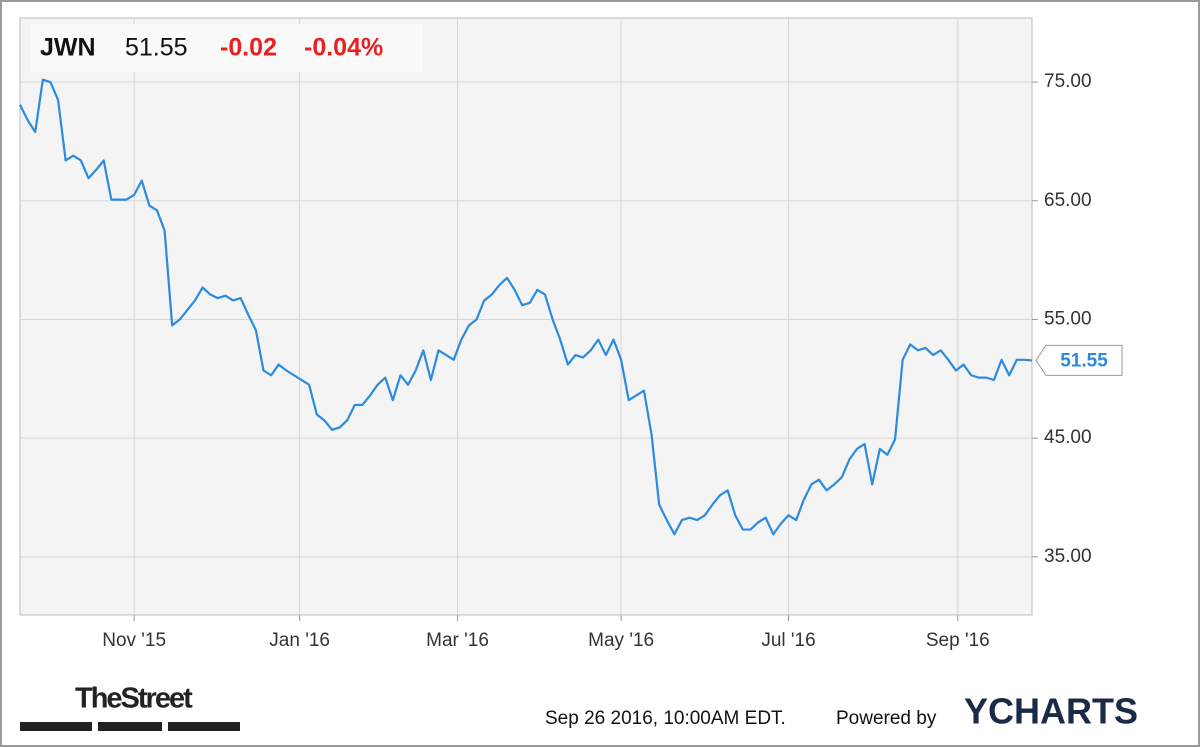 The image size is (1200, 747). Describe the element at coordinates (343, 48) in the screenshot. I see `change-pct: -0.04%` at that location.